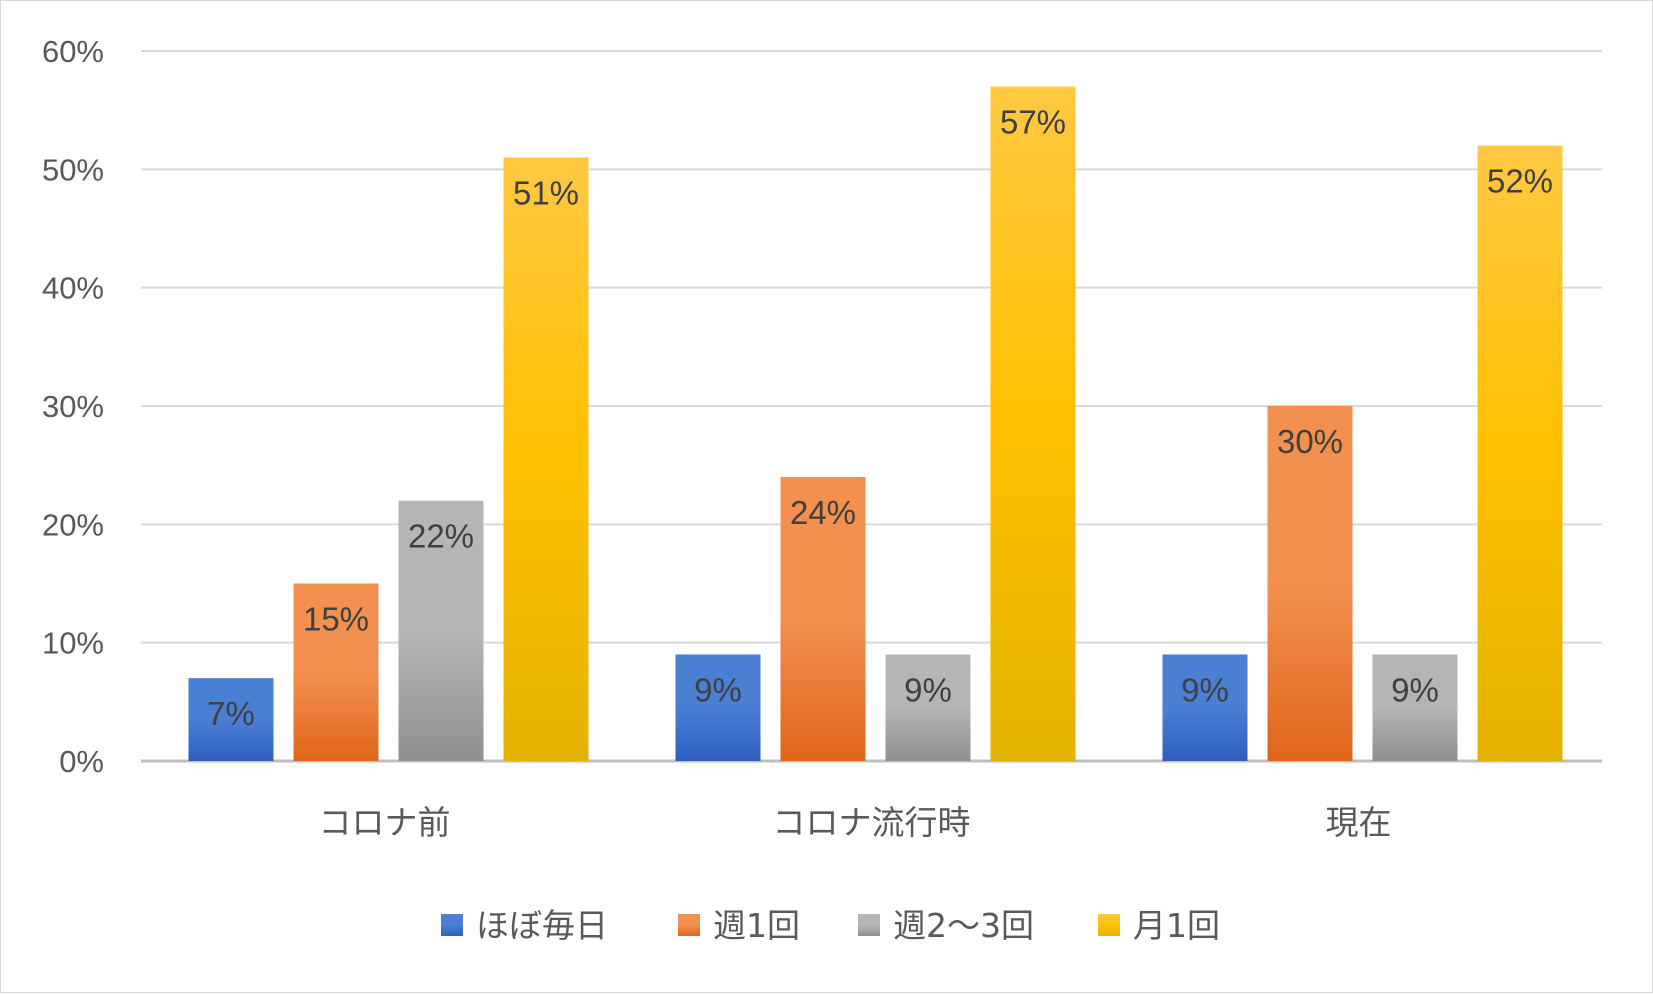 This screenshot has width=1653, height=994. What do you see at coordinates (336, 619) in the screenshot?
I see `data-label: 15%` at bounding box center [336, 619].